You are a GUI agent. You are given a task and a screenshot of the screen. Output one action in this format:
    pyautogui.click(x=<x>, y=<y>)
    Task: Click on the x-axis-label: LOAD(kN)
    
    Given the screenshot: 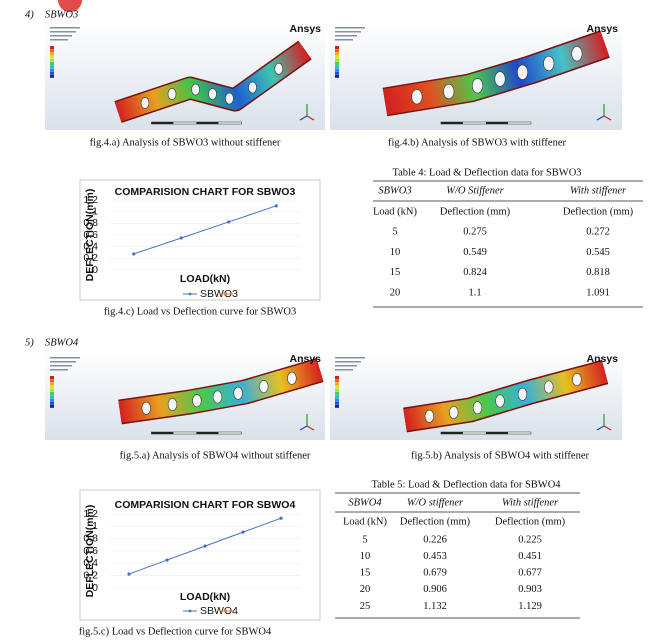 What is the action you would take?
    pyautogui.click(x=205, y=279)
    